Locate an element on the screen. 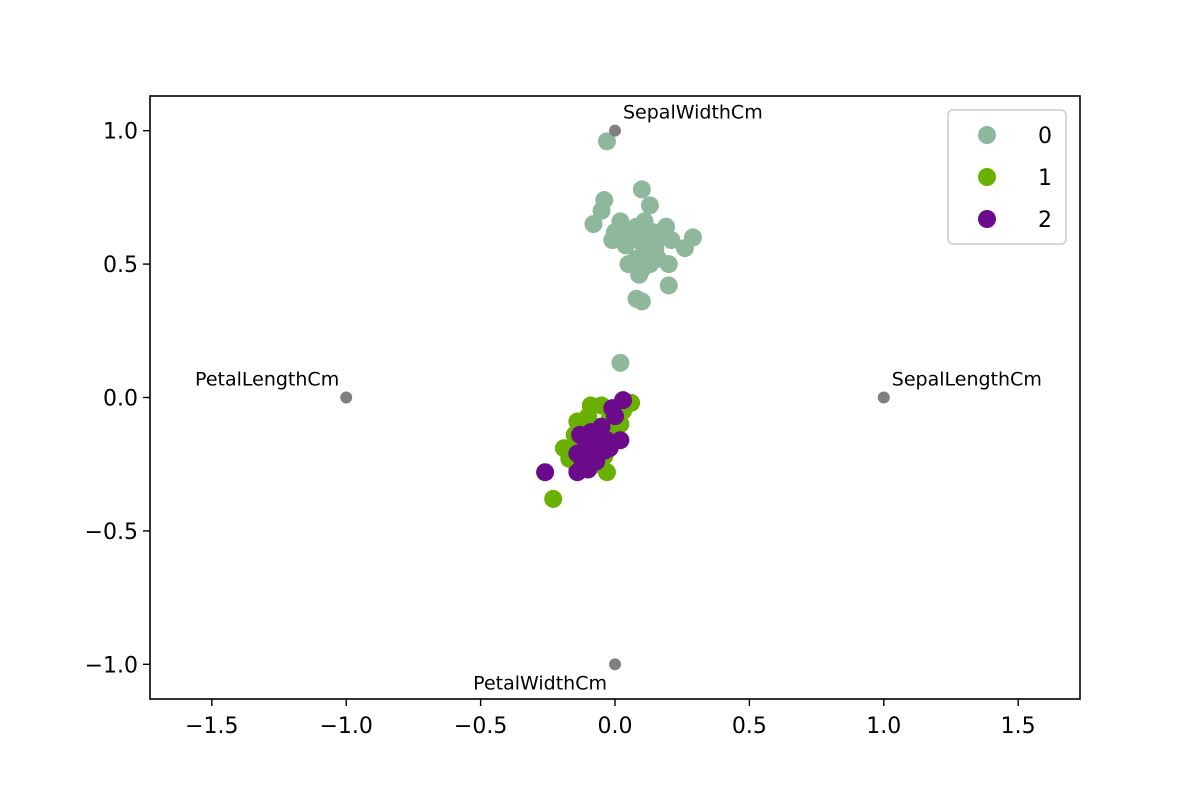 The image size is (1200, 800). legend-label: 0 is located at coordinates (1045, 136).